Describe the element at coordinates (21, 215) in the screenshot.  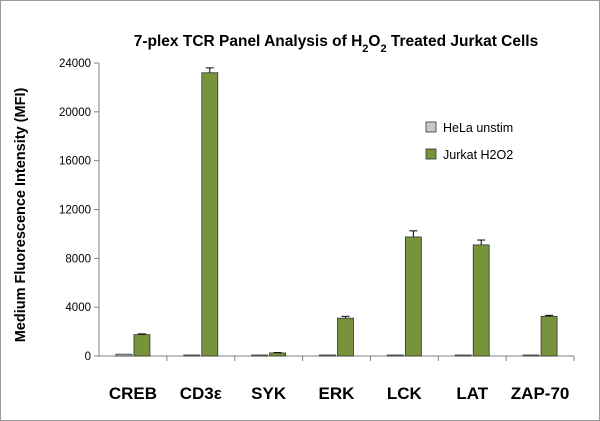
I see `y-axis-label: Medium Fluorescence Intensity (MFI)` at that location.